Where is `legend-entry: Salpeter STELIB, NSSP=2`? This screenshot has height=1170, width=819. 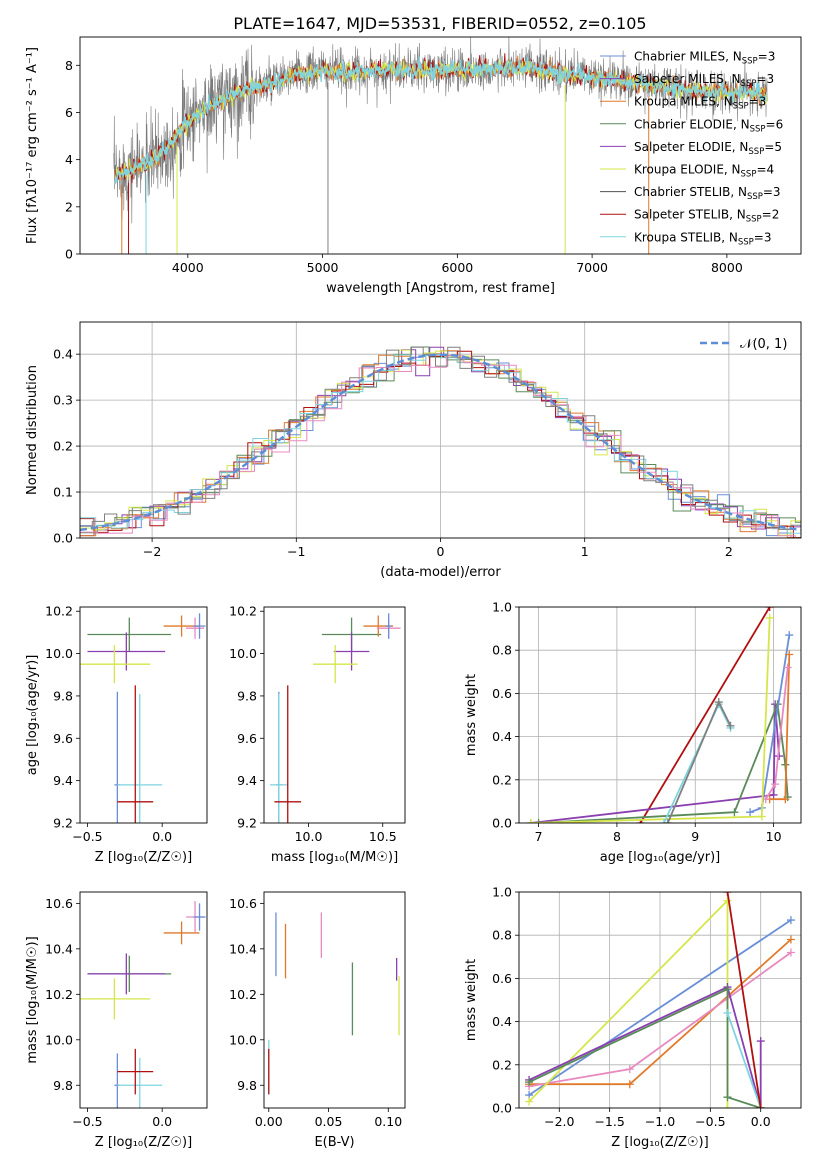
legend-entry: Salpeter STELIB, NSSP=2 is located at coordinates (706, 216).